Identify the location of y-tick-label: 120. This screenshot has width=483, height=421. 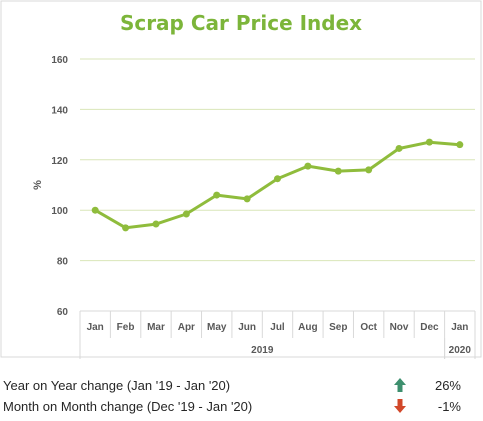
(59, 161).